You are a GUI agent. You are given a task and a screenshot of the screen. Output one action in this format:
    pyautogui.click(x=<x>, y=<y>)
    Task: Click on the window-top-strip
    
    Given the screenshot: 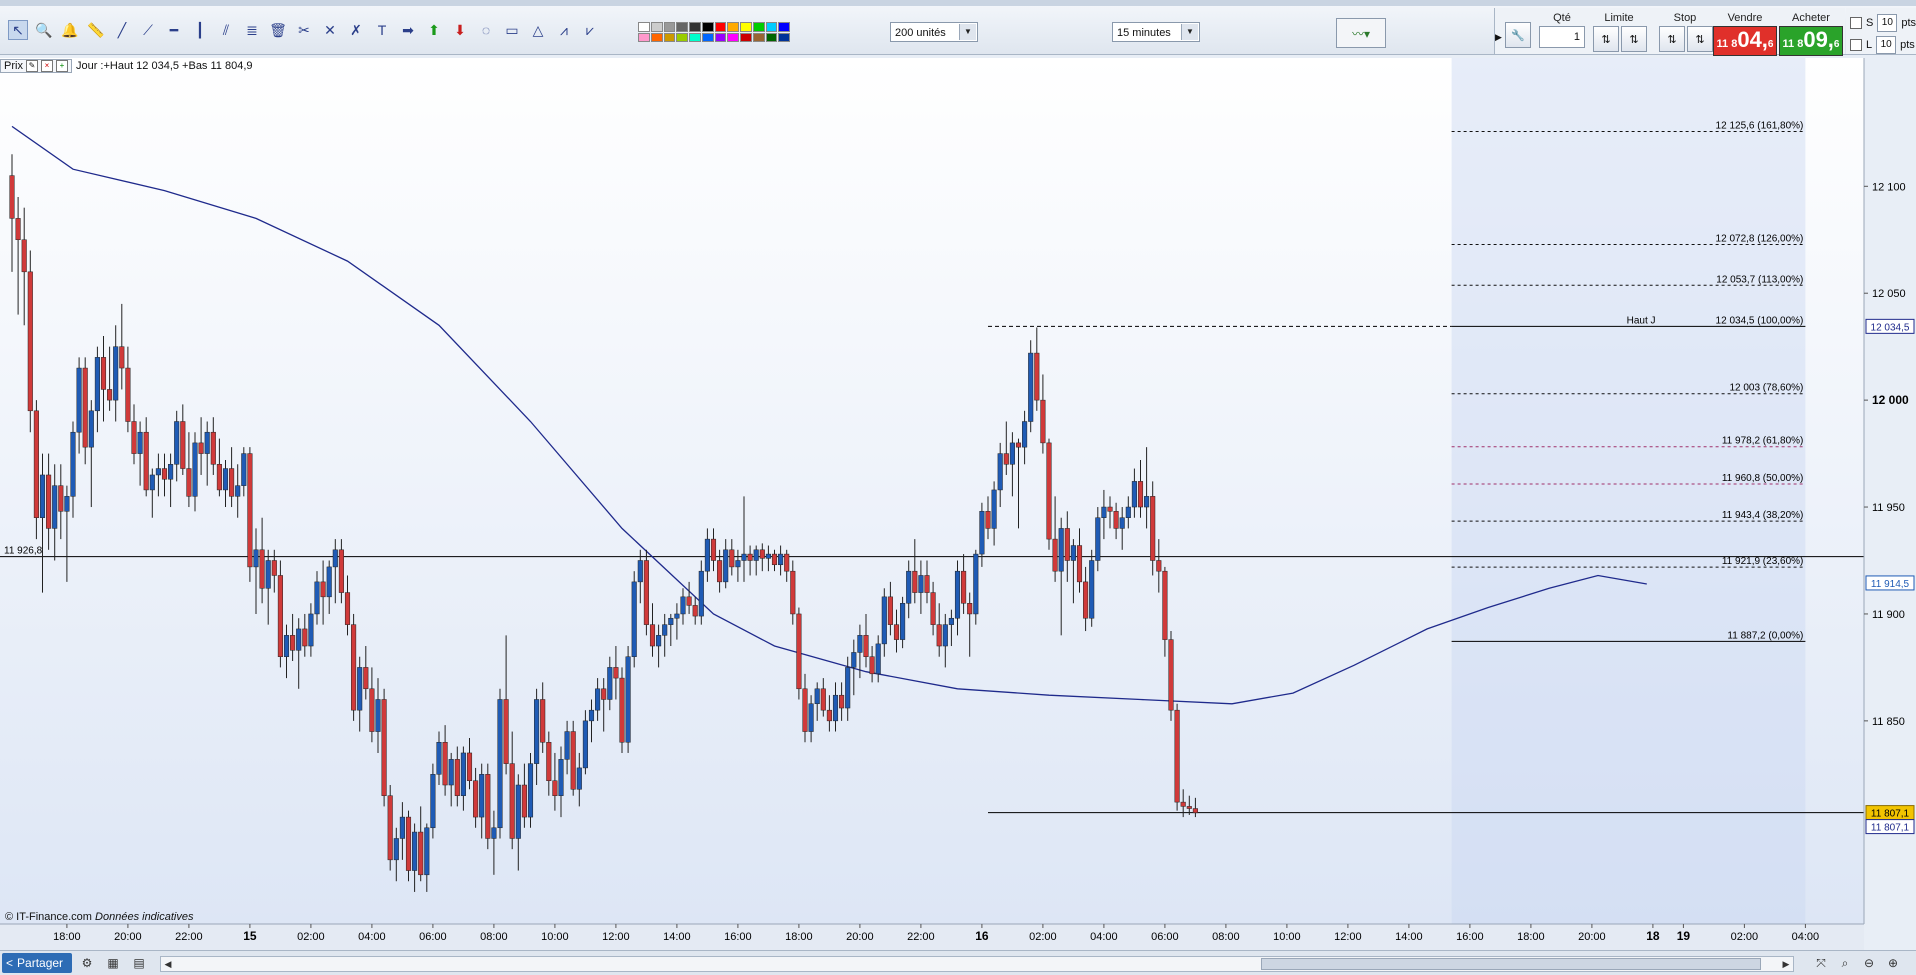 What is the action you would take?
    pyautogui.click(x=958, y=3)
    